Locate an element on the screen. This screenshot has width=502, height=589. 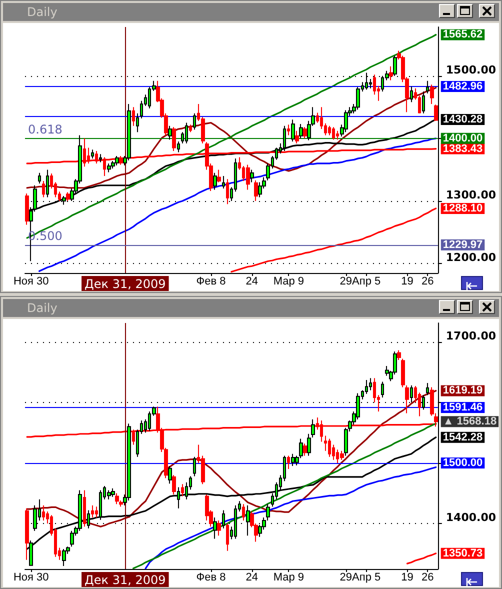
y-tick-label: 1500.00 is located at coordinates (471, 69).